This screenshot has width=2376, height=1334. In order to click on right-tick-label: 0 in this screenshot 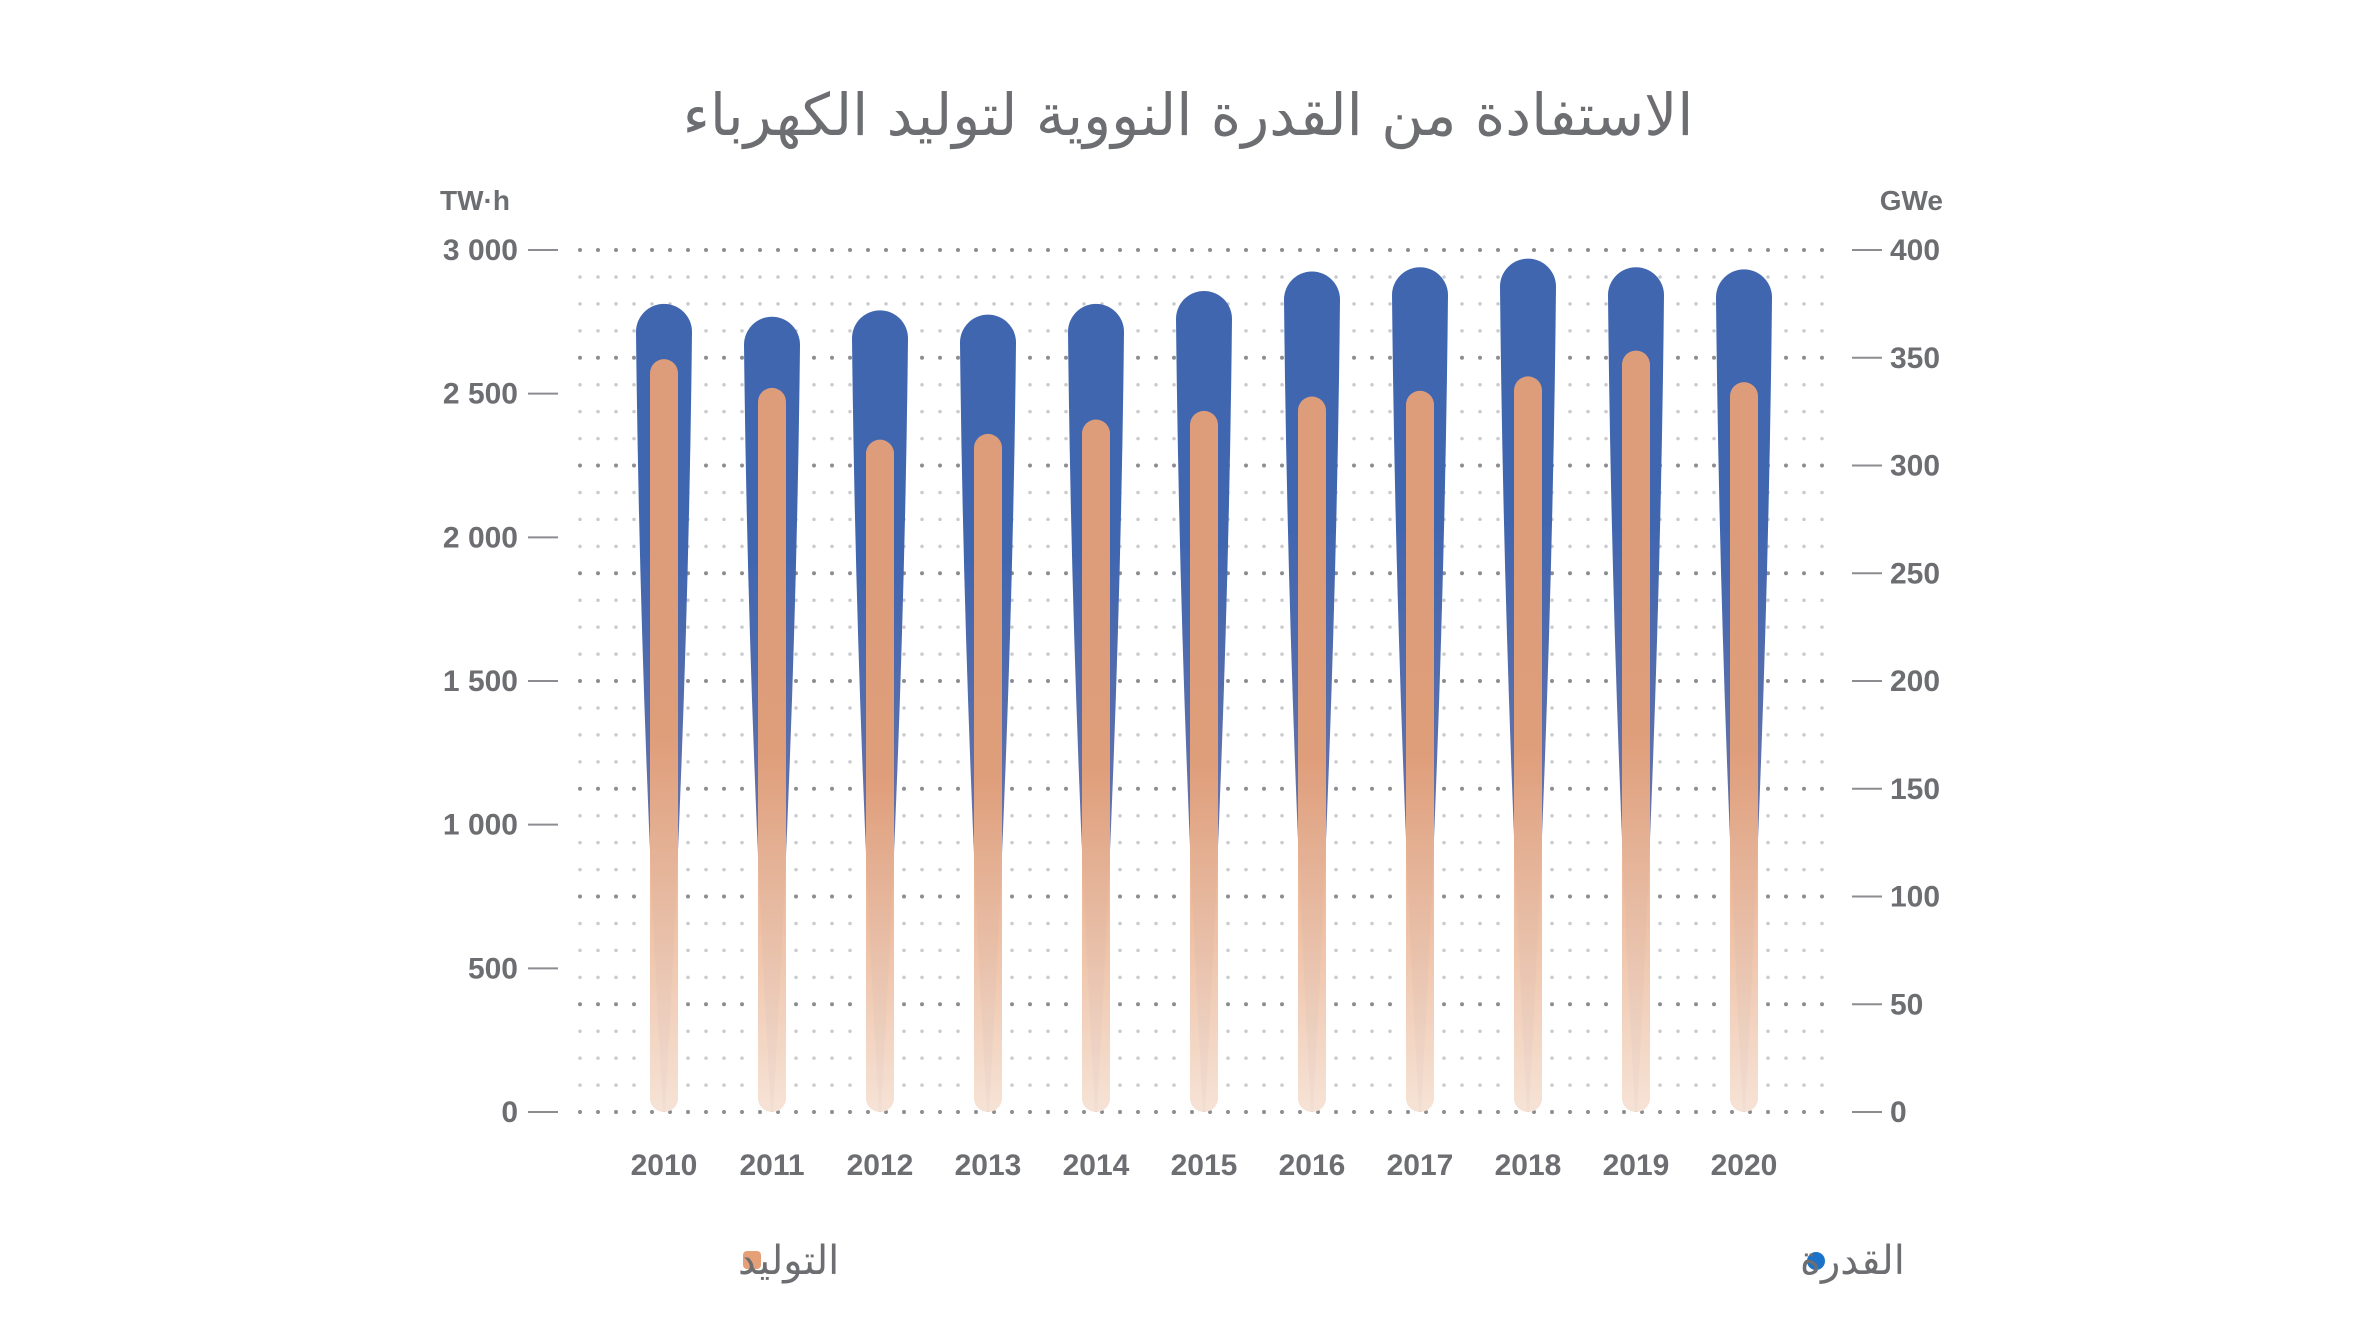, I will do `click(1898, 1112)`.